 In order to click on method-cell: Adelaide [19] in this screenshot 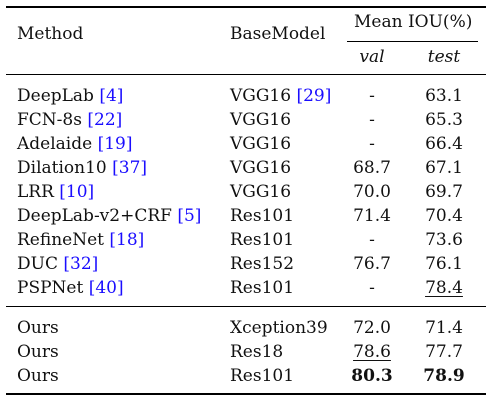, I will do `click(74, 144)`.